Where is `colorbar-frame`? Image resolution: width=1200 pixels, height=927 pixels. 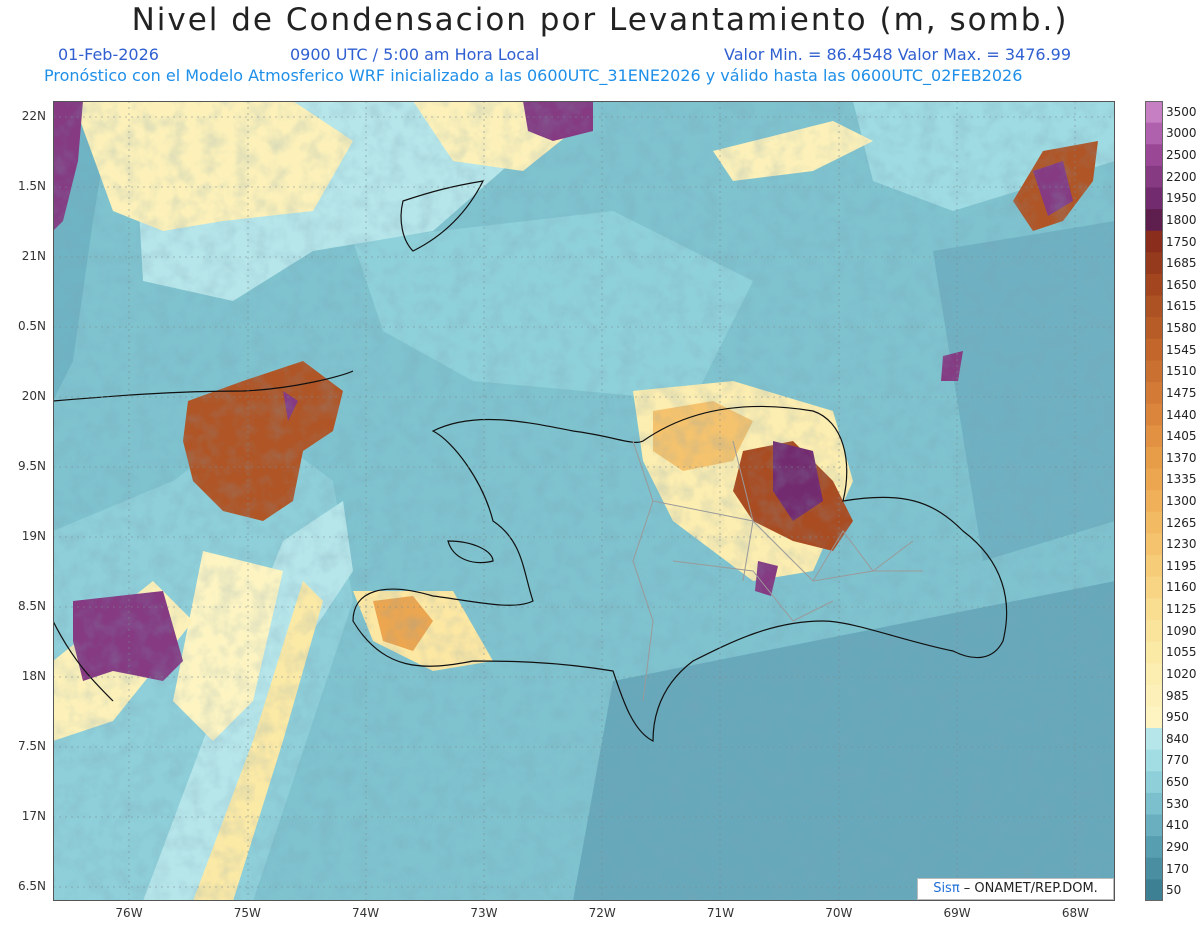 colorbar-frame is located at coordinates (1154, 501).